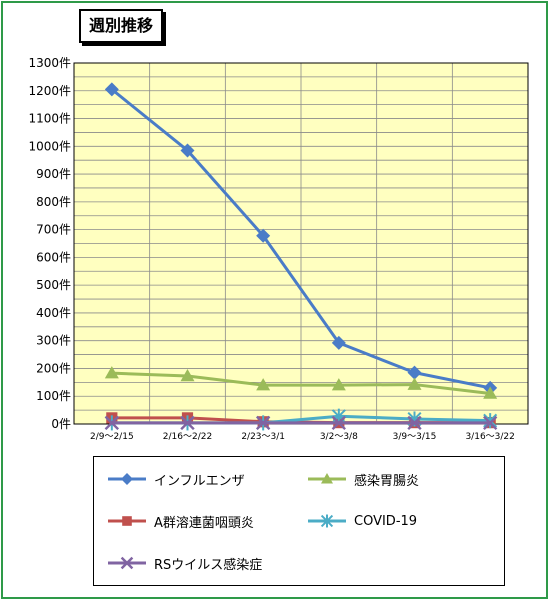  What do you see at coordinates (489, 437) in the screenshot?
I see `x-tick-label: 3/16〜3/22` at bounding box center [489, 437].